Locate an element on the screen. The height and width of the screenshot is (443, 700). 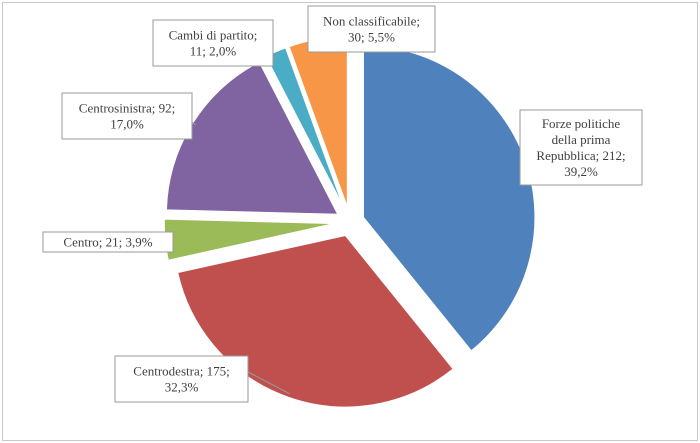
data-label-text: Repubblica; 212; is located at coordinates (580, 155).